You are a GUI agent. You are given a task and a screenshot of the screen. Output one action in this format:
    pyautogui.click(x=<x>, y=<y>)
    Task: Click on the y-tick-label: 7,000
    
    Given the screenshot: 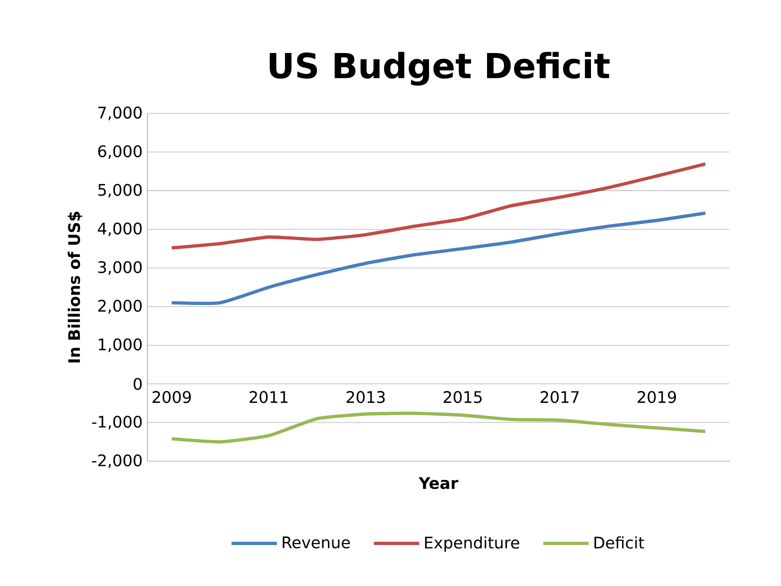 What is the action you would take?
    pyautogui.click(x=120, y=113)
    